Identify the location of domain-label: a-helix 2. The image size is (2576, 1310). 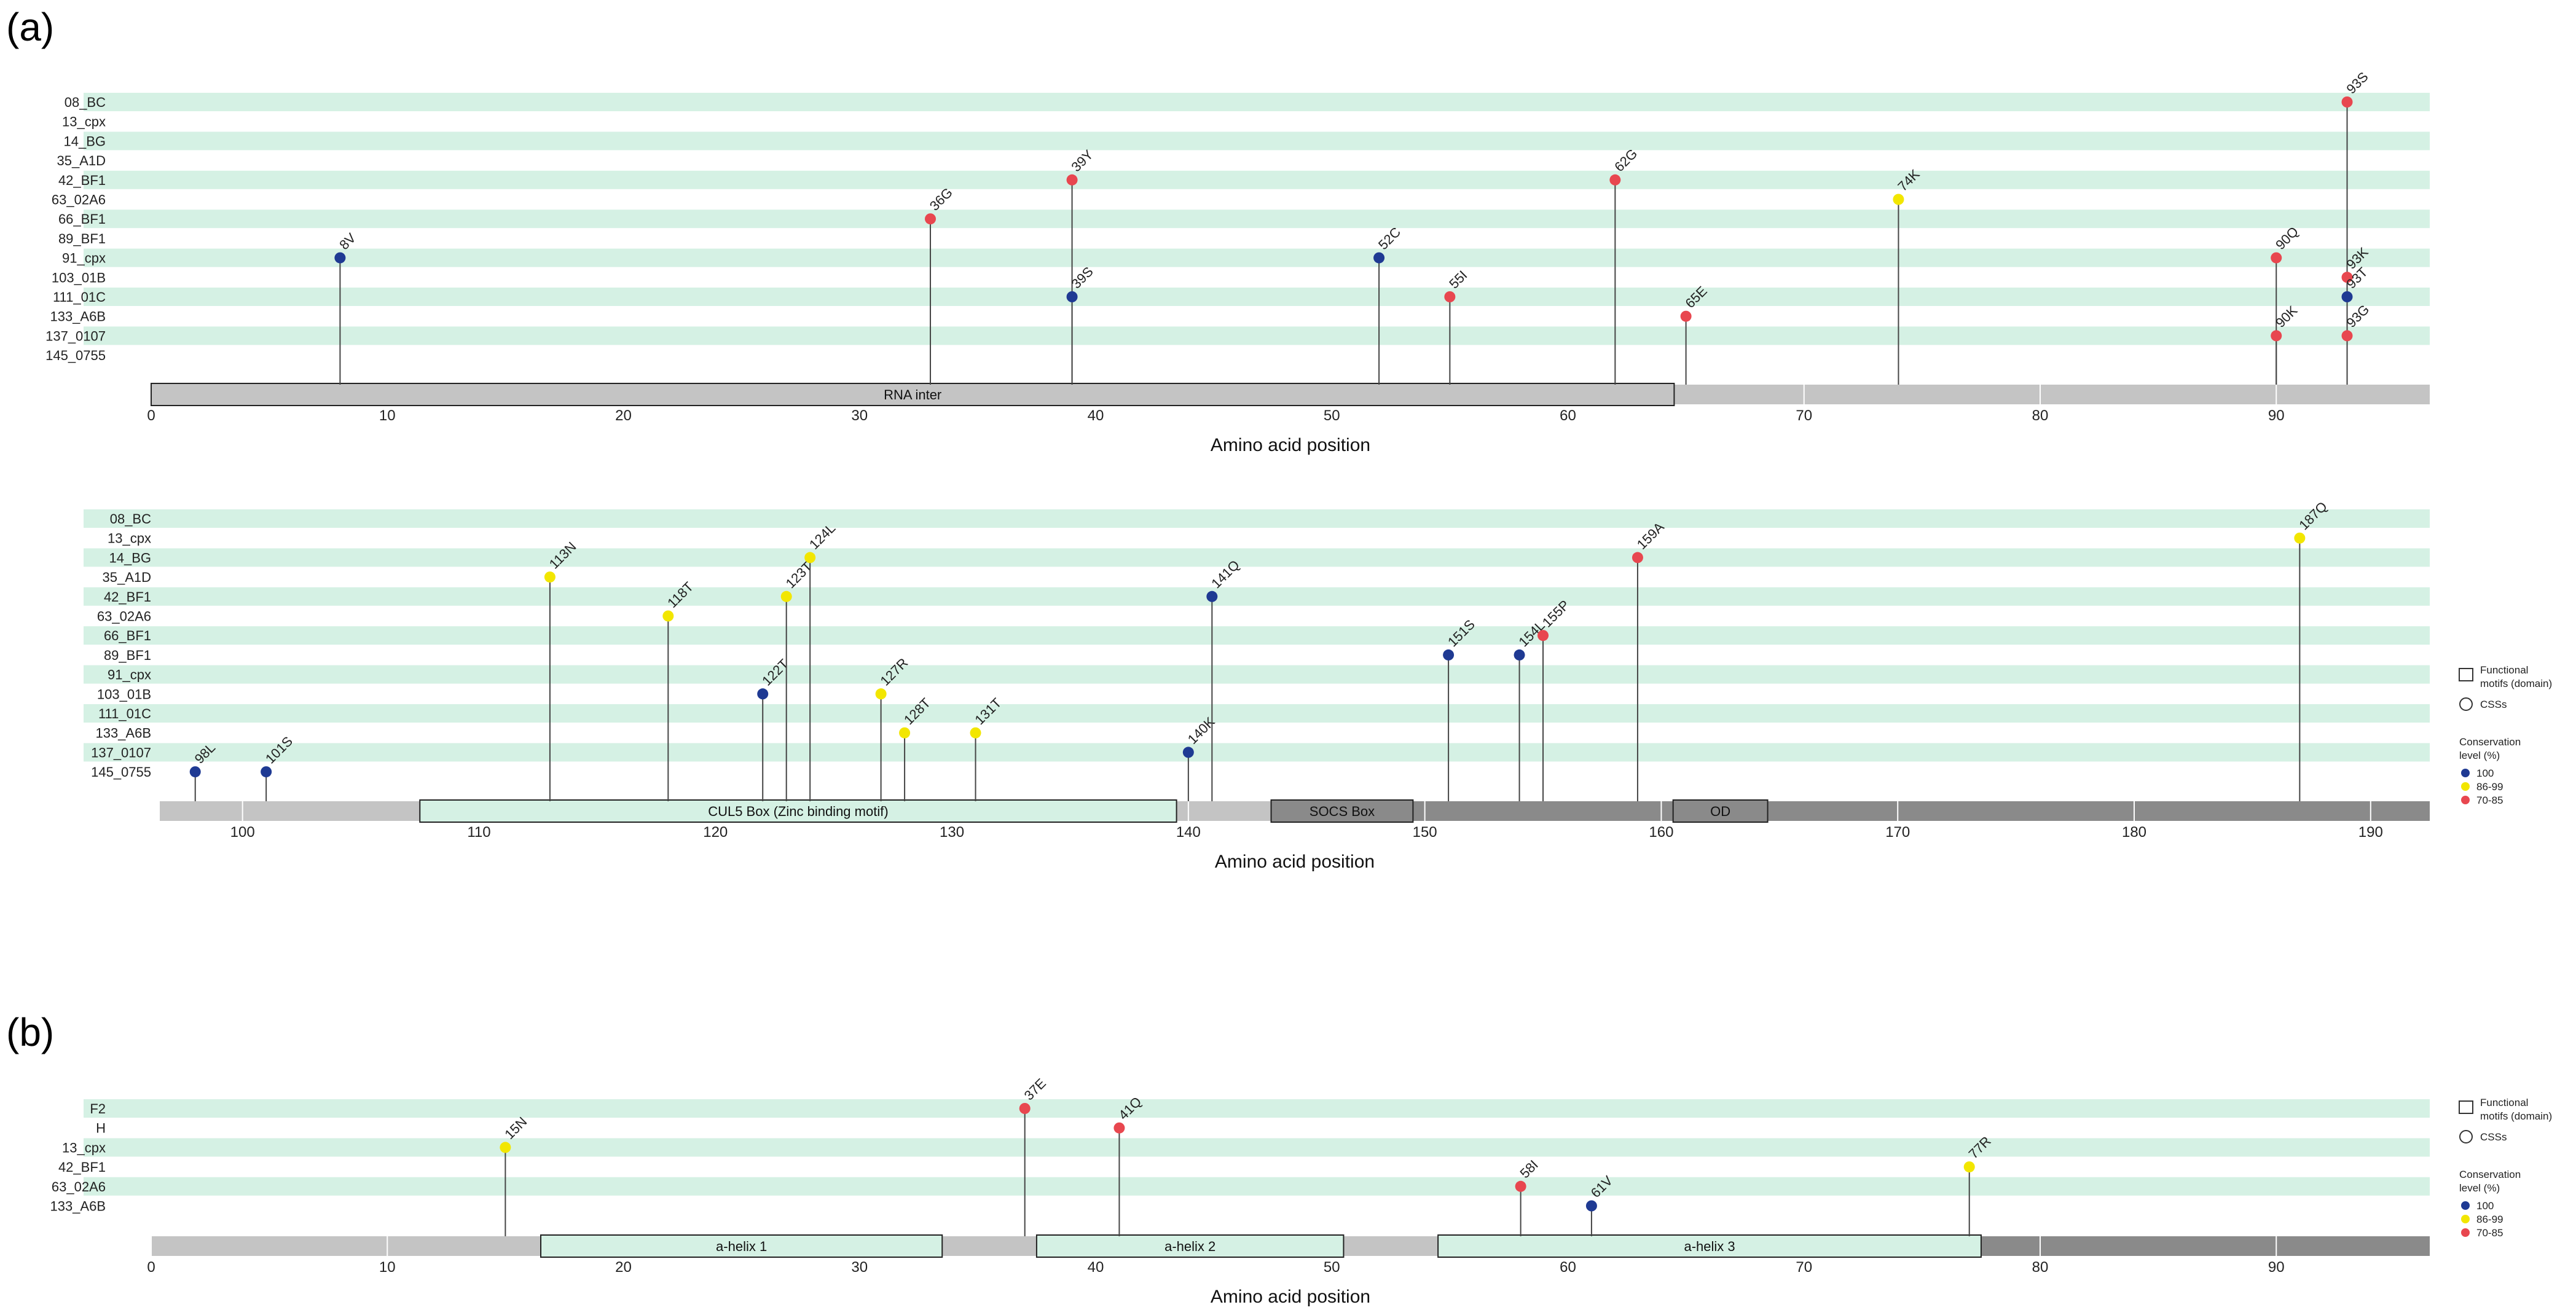
(1189, 1246).